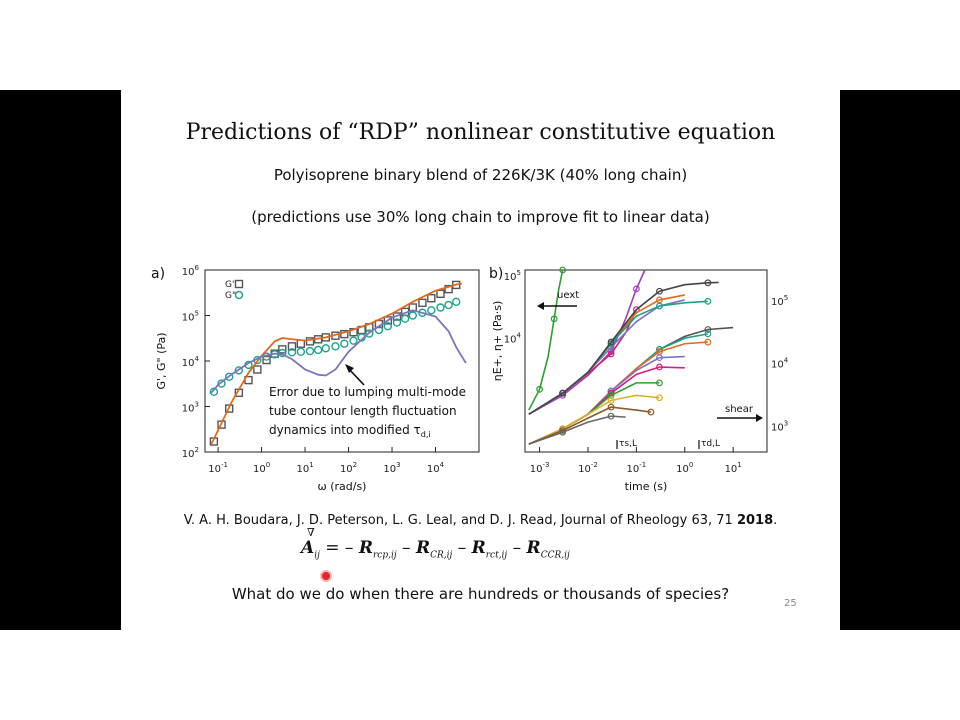 The image size is (960, 720). I want to click on uext-arrow-head, so click(540, 306).